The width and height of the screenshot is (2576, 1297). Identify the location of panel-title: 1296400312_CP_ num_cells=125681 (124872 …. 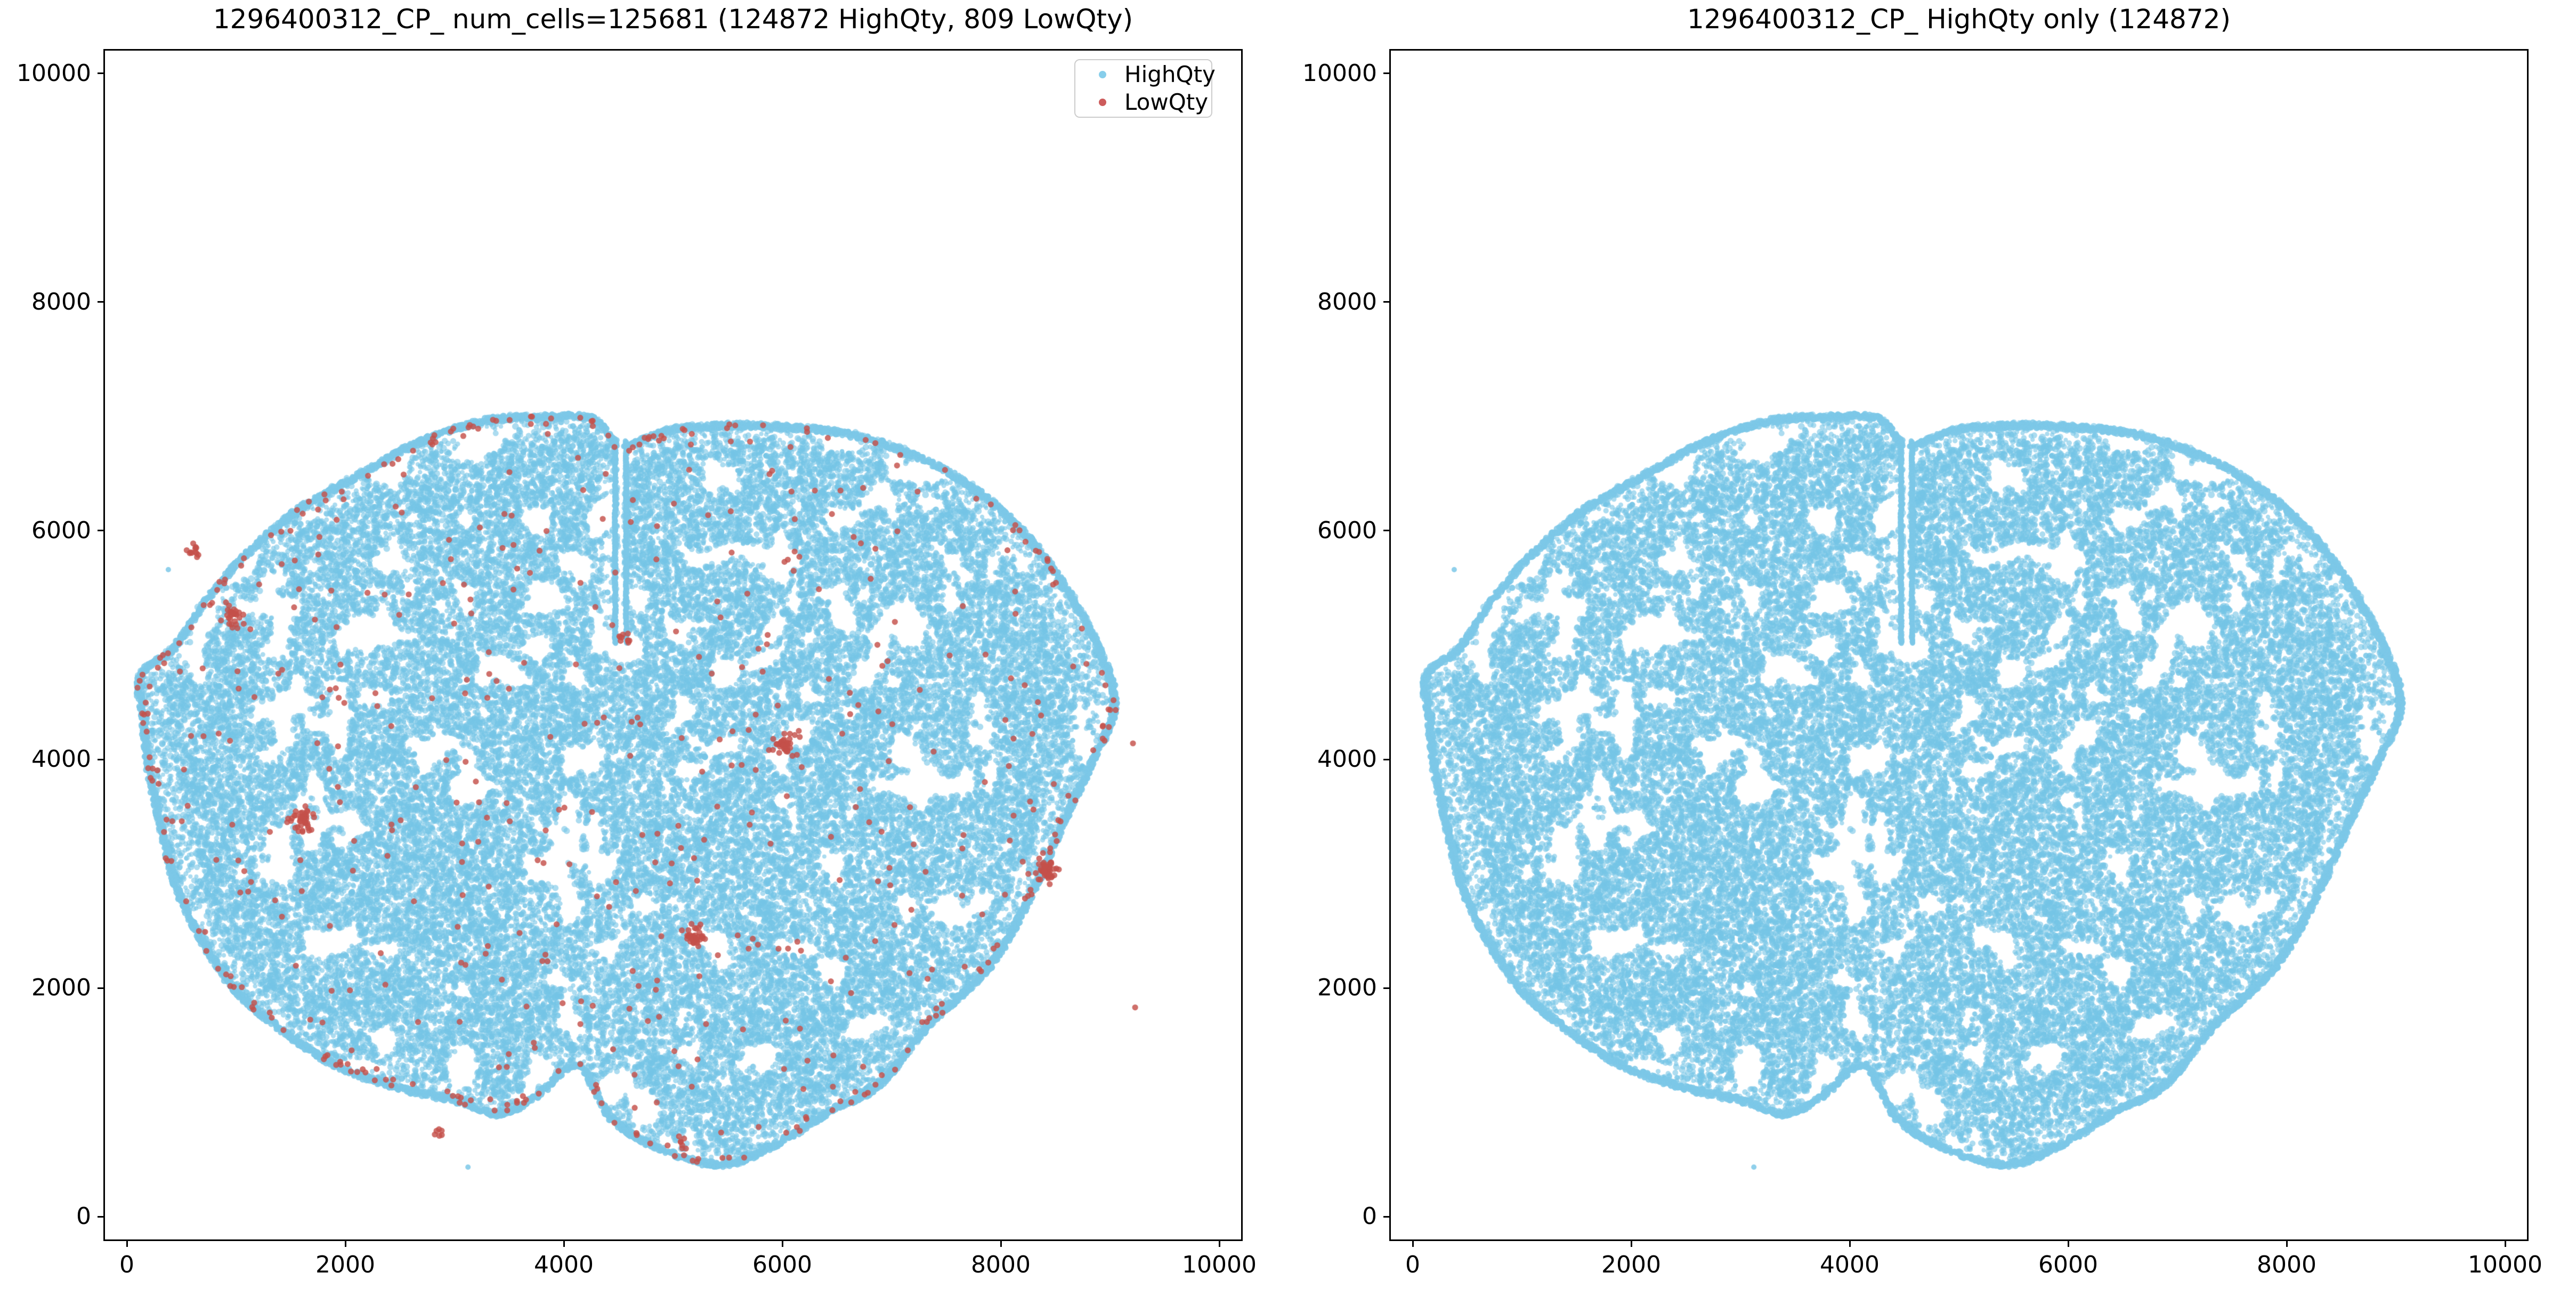
(673, 19).